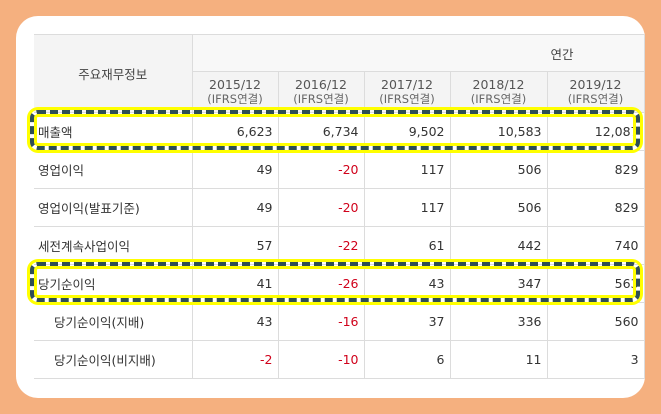  I want to click on value-cell: 6,623, so click(235, 131).